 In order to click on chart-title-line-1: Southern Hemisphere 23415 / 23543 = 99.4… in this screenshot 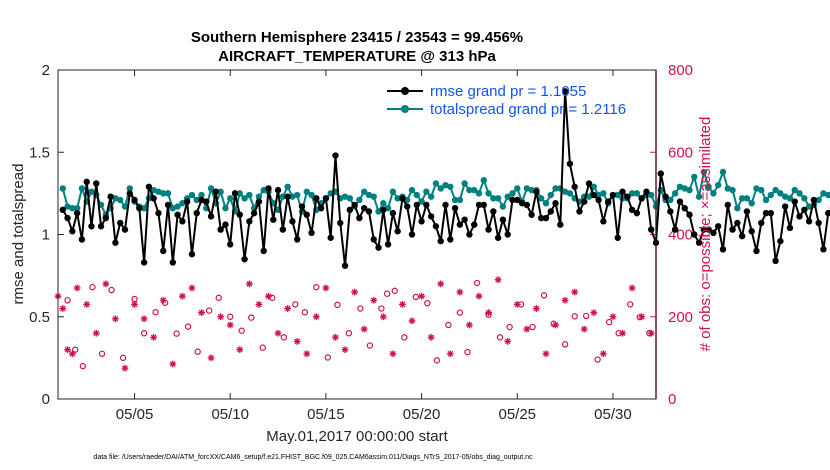, I will do `click(357, 37)`.